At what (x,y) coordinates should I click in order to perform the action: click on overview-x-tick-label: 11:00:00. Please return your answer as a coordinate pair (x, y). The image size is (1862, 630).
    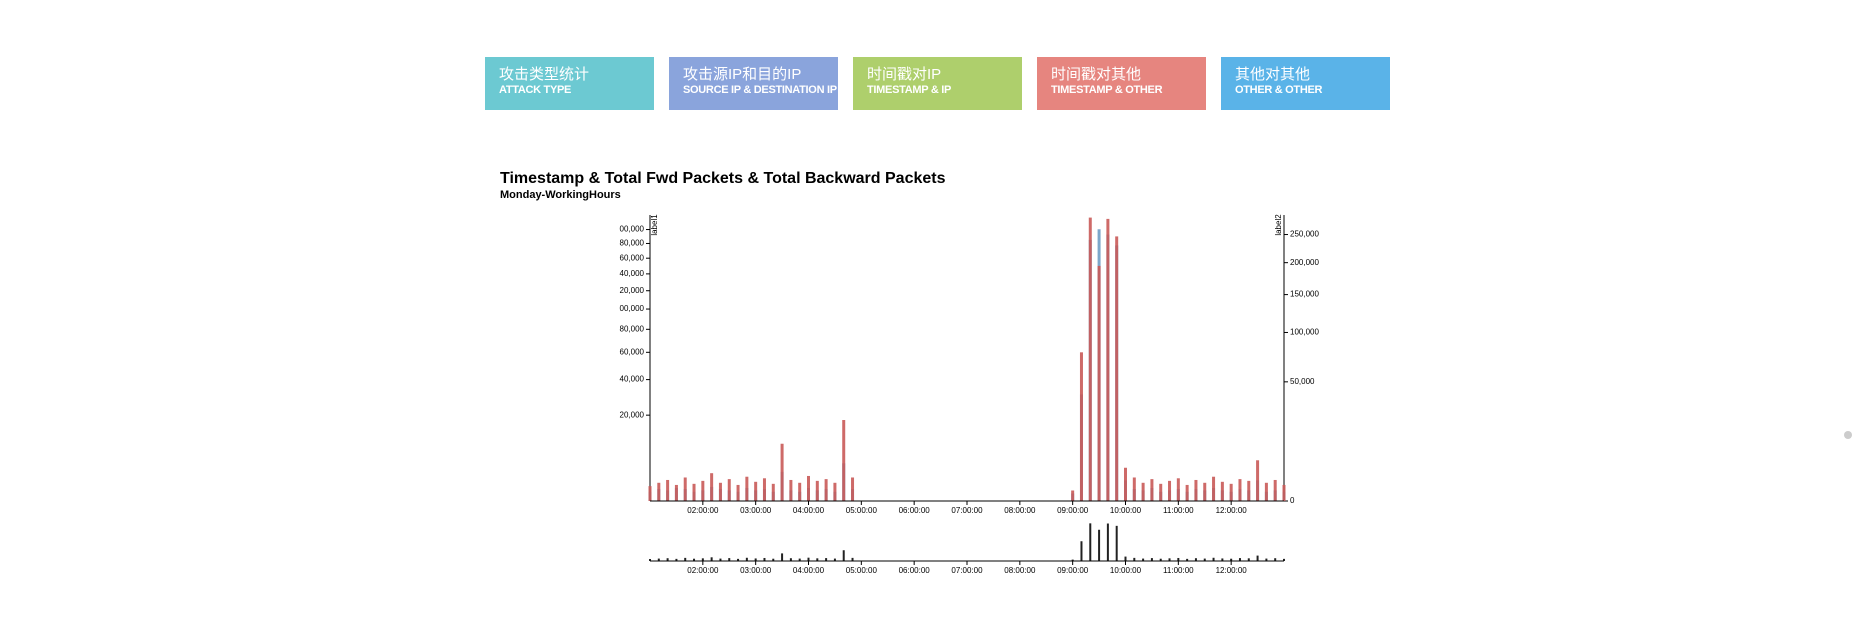
    Looking at the image, I should click on (1178, 570).